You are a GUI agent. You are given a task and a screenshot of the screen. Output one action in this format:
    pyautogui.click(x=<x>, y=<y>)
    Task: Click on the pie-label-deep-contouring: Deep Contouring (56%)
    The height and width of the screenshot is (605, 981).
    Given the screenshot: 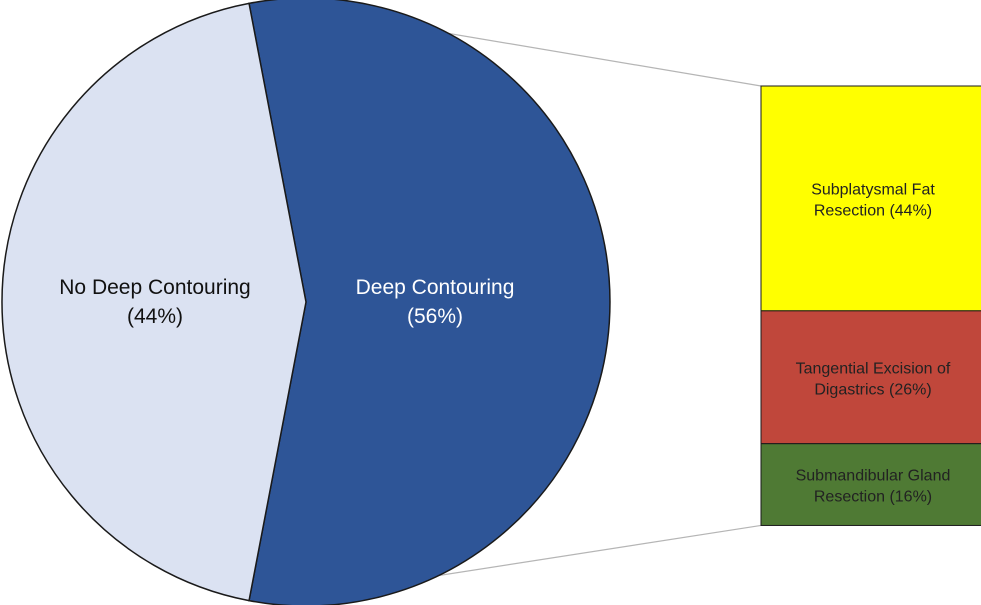 What is the action you would take?
    pyautogui.click(x=435, y=302)
    